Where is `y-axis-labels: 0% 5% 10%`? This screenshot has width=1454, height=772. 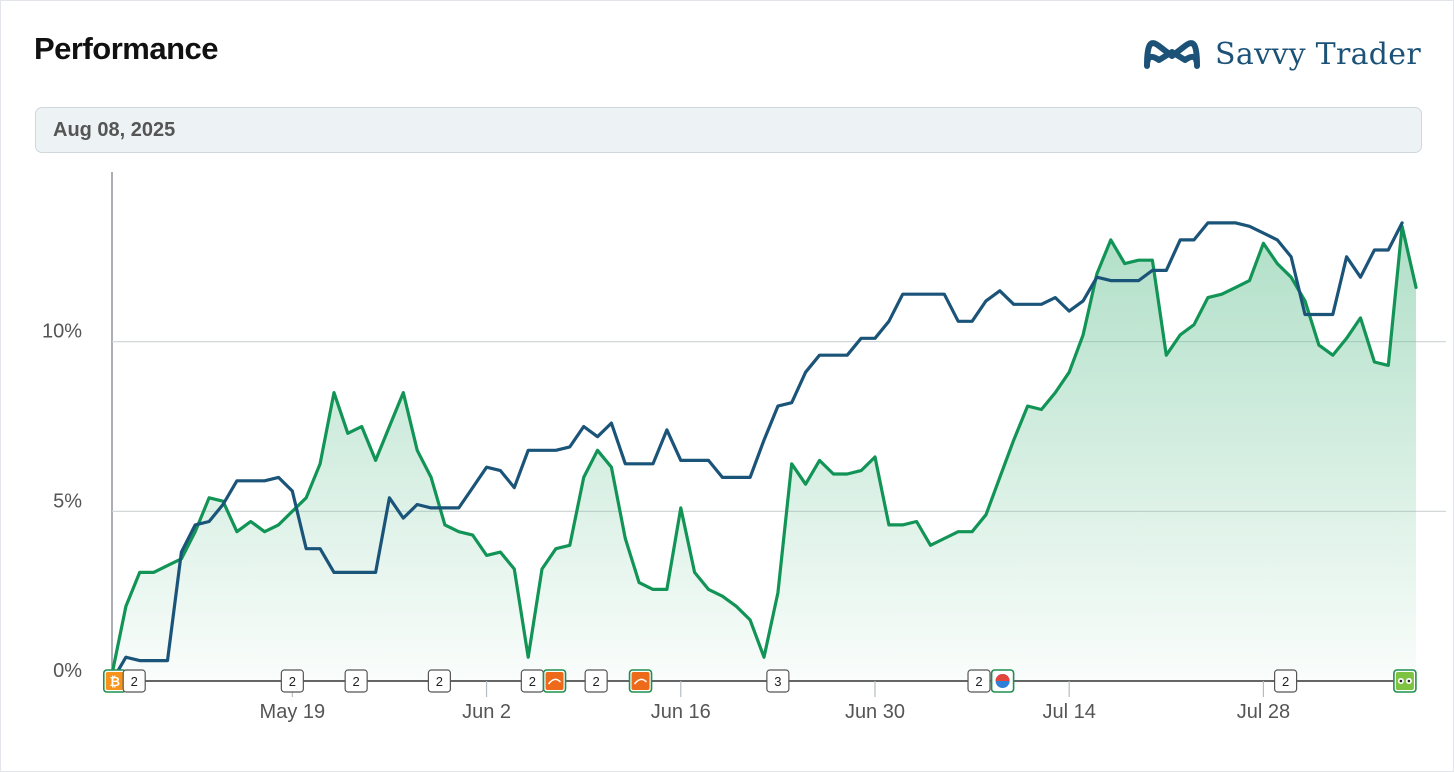
y-axis-labels: 0% 5% 10% is located at coordinates (62, 501).